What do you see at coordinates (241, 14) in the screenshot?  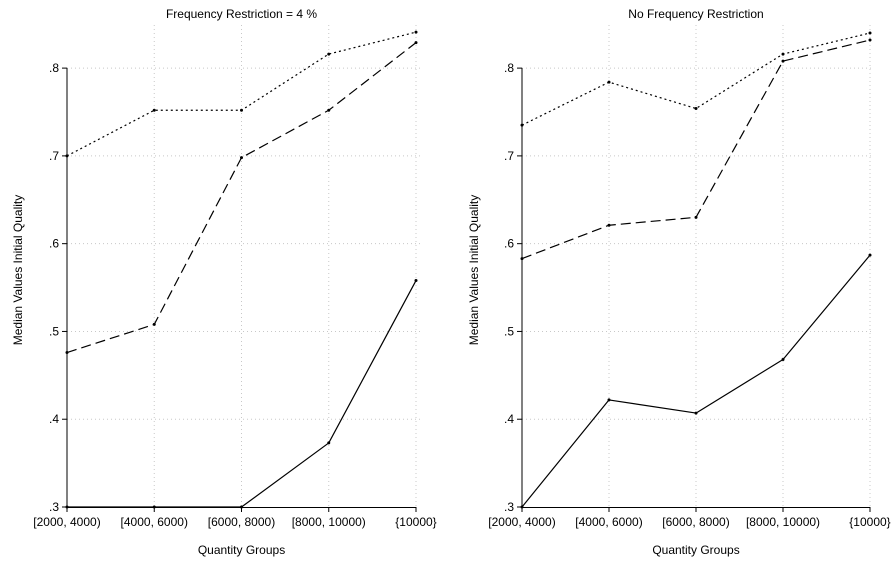 I see `panel-title: Frequency Restriction = 4 %` at bounding box center [241, 14].